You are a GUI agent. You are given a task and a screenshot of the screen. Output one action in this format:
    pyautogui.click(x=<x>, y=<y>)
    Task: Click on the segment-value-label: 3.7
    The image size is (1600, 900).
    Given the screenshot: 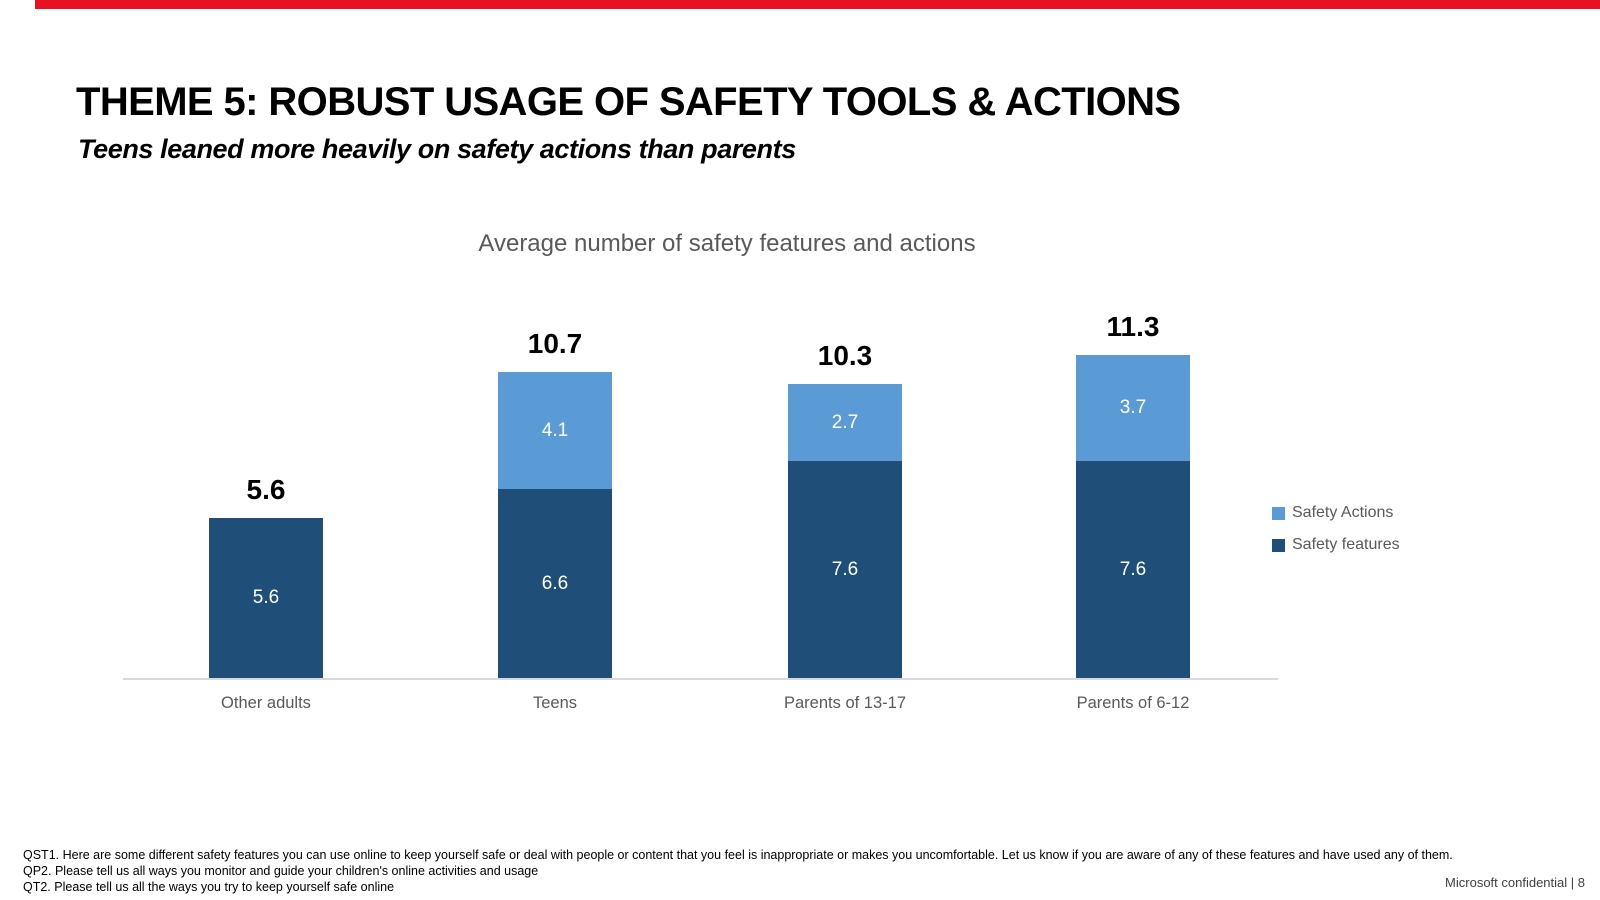 What is the action you would take?
    pyautogui.click(x=1133, y=407)
    